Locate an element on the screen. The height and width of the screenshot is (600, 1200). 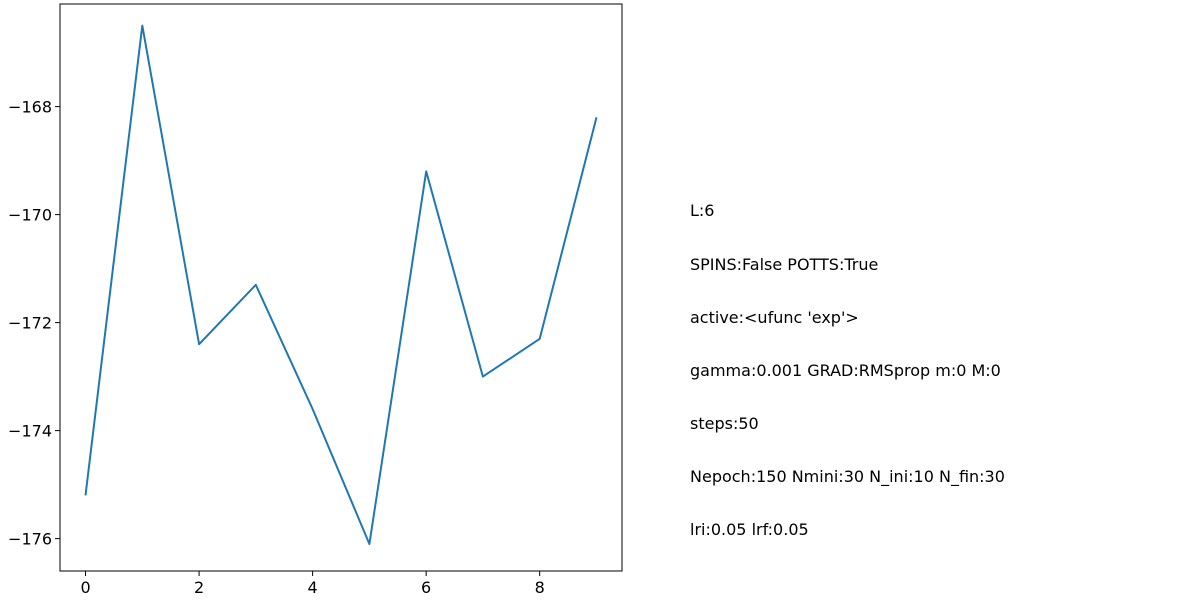
x-tick-label: 8 is located at coordinates (540, 587).